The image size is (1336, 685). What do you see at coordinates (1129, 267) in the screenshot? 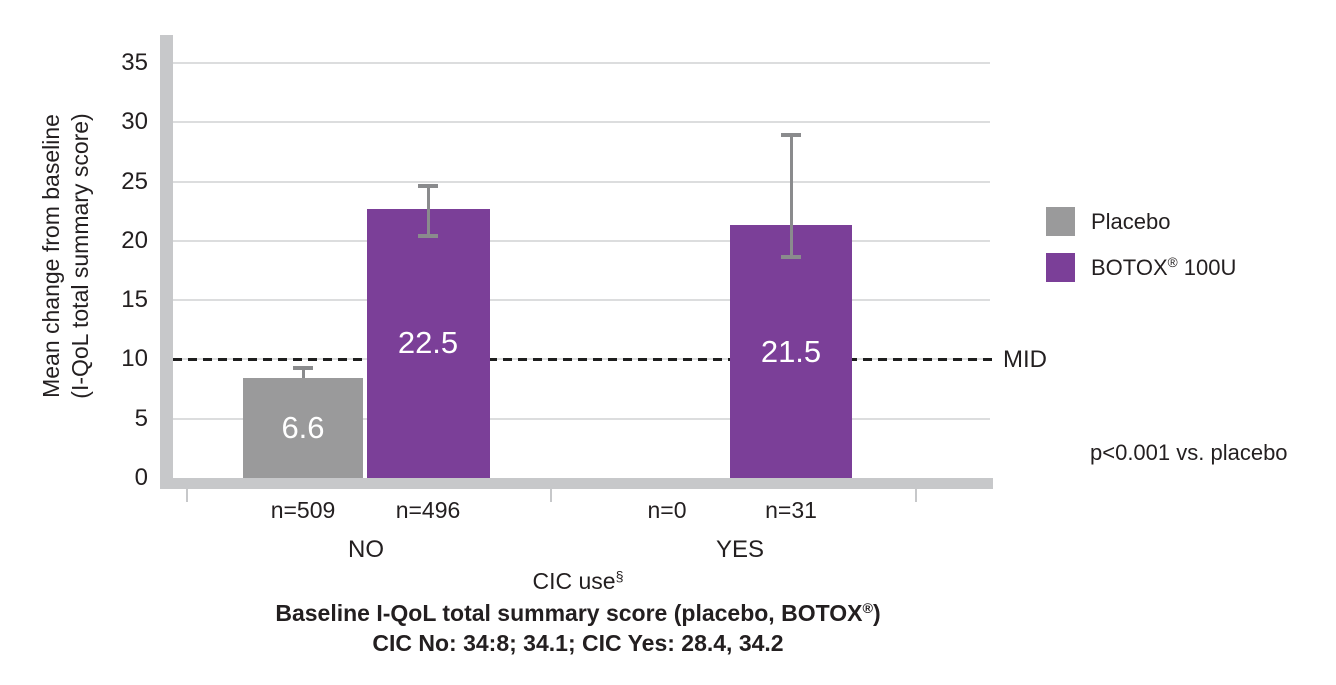
I see `legend-label-botox-text: BOTOX` at bounding box center [1129, 267].